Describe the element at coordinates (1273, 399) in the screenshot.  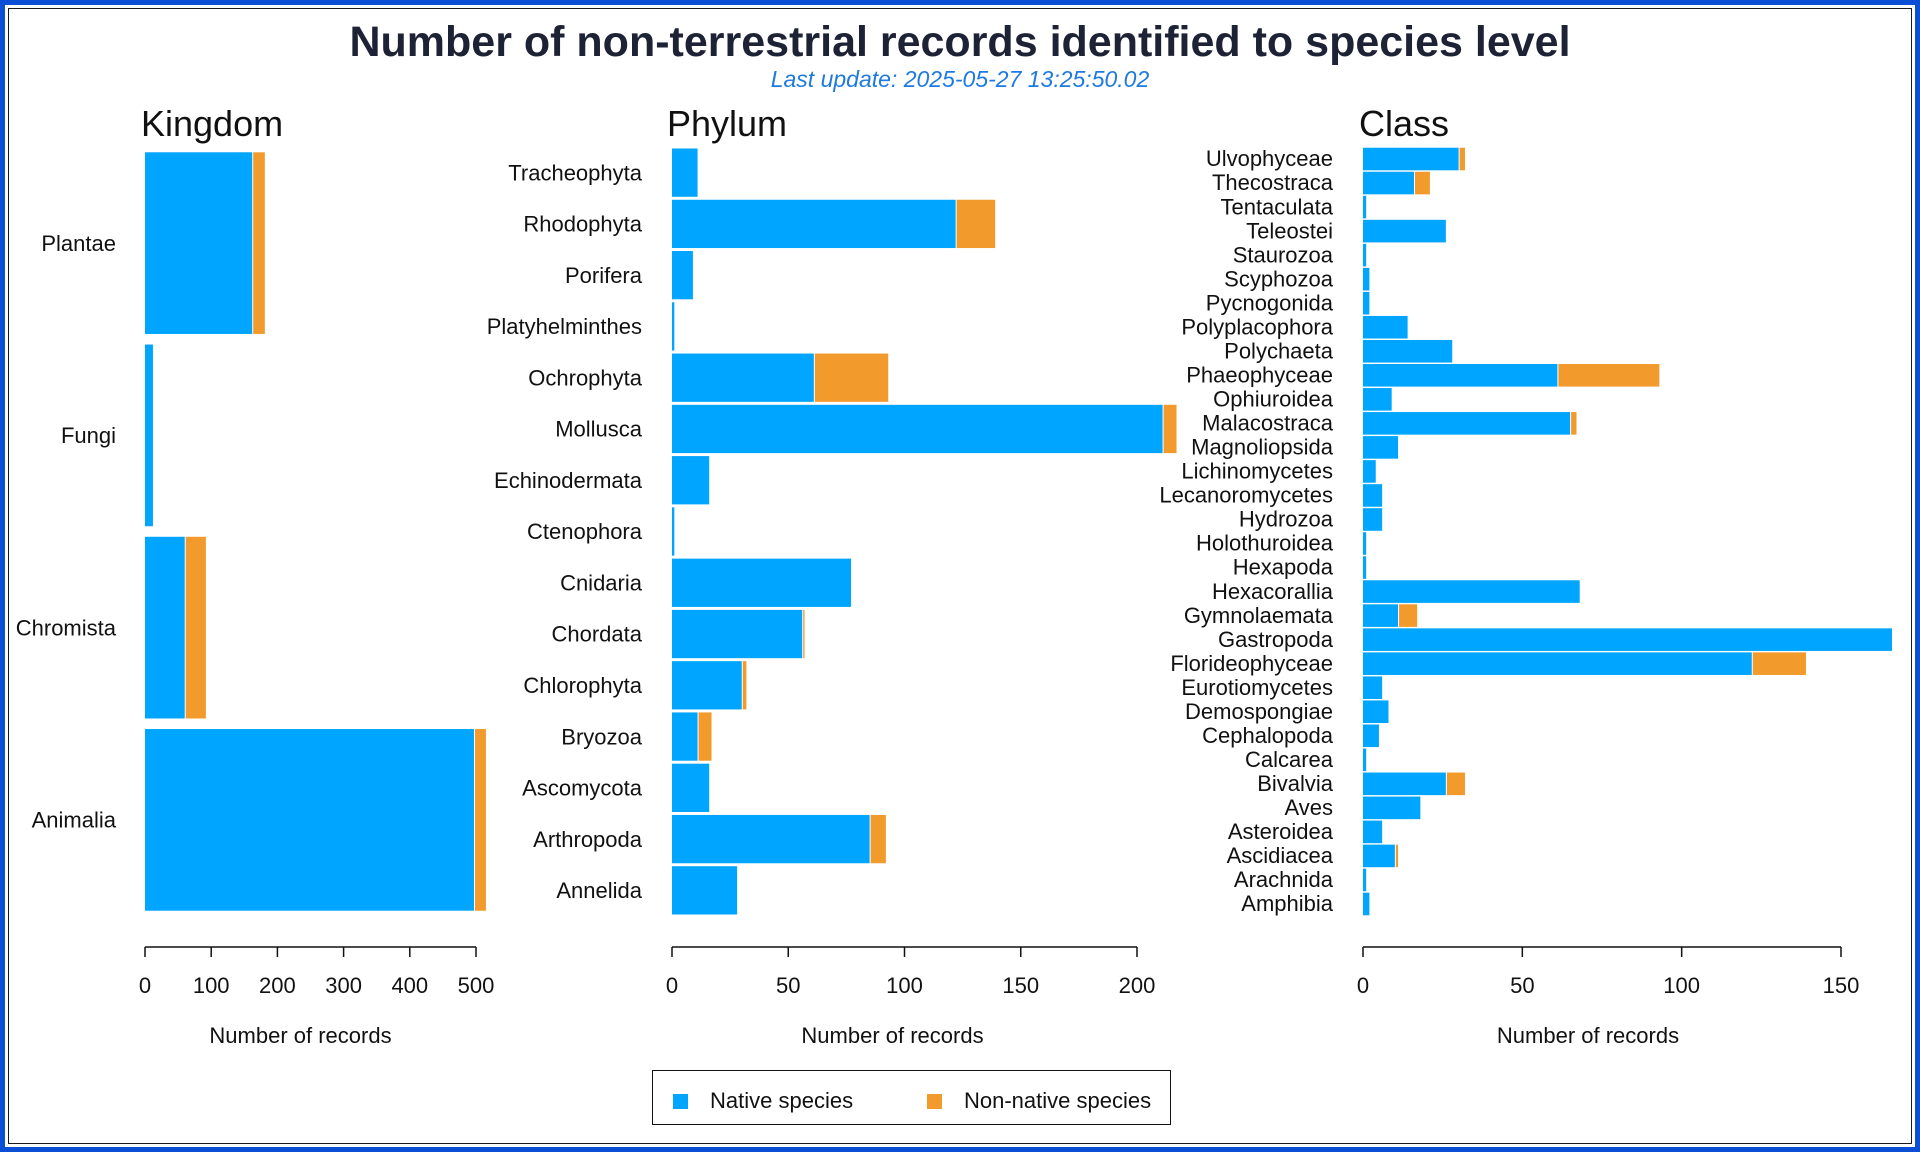
I see `category-label-ophiuroidea: Ophiuroidea` at that location.